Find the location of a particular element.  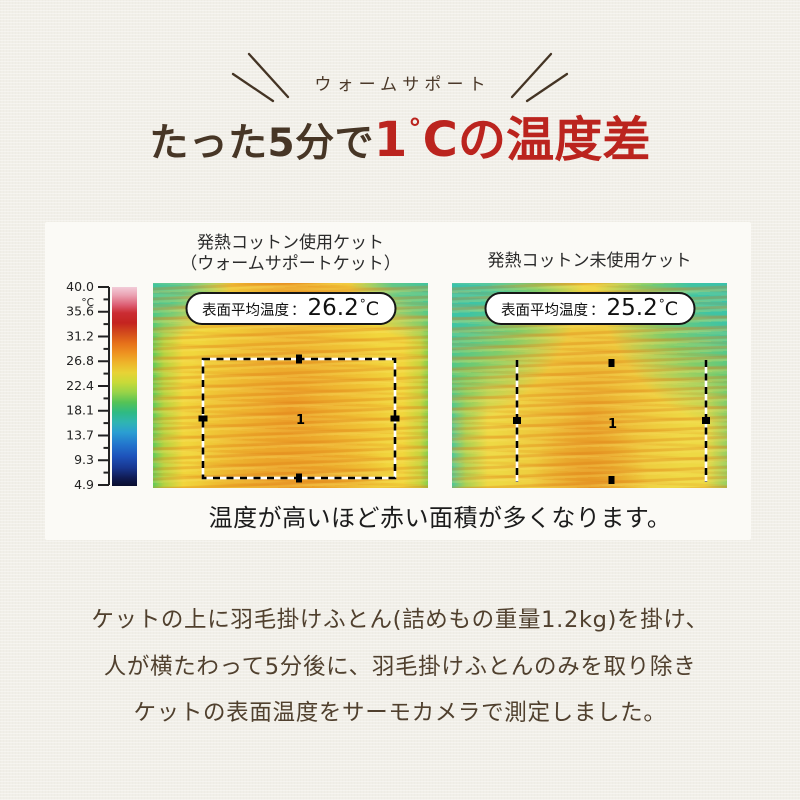

label-left-line1: 発熱コットン使用ケット is located at coordinates (290, 243).